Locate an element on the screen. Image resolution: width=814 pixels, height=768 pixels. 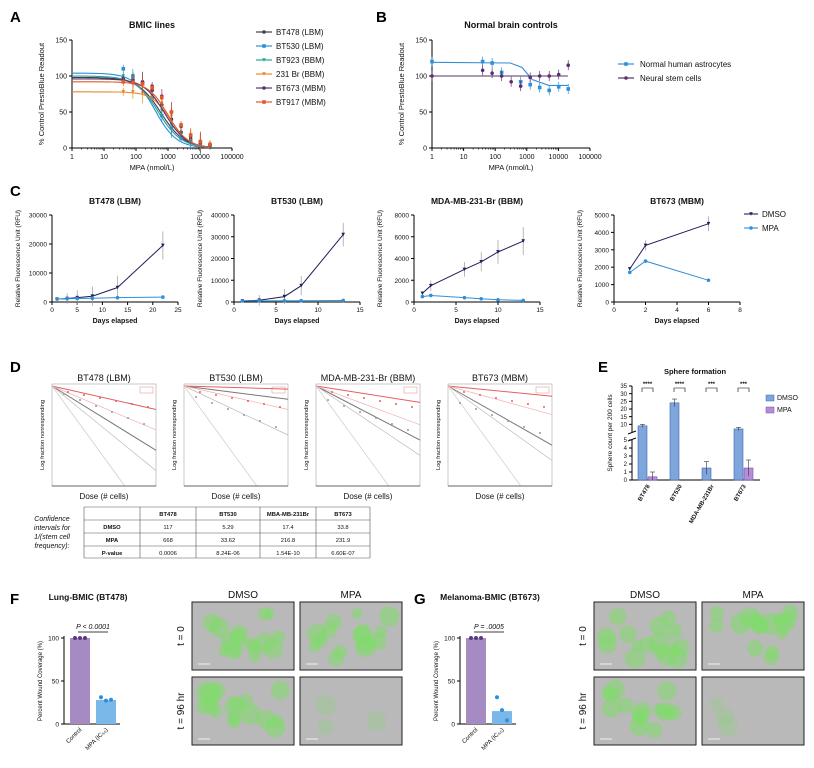
y-tick-label: 35 is located at coordinates (623, 387).